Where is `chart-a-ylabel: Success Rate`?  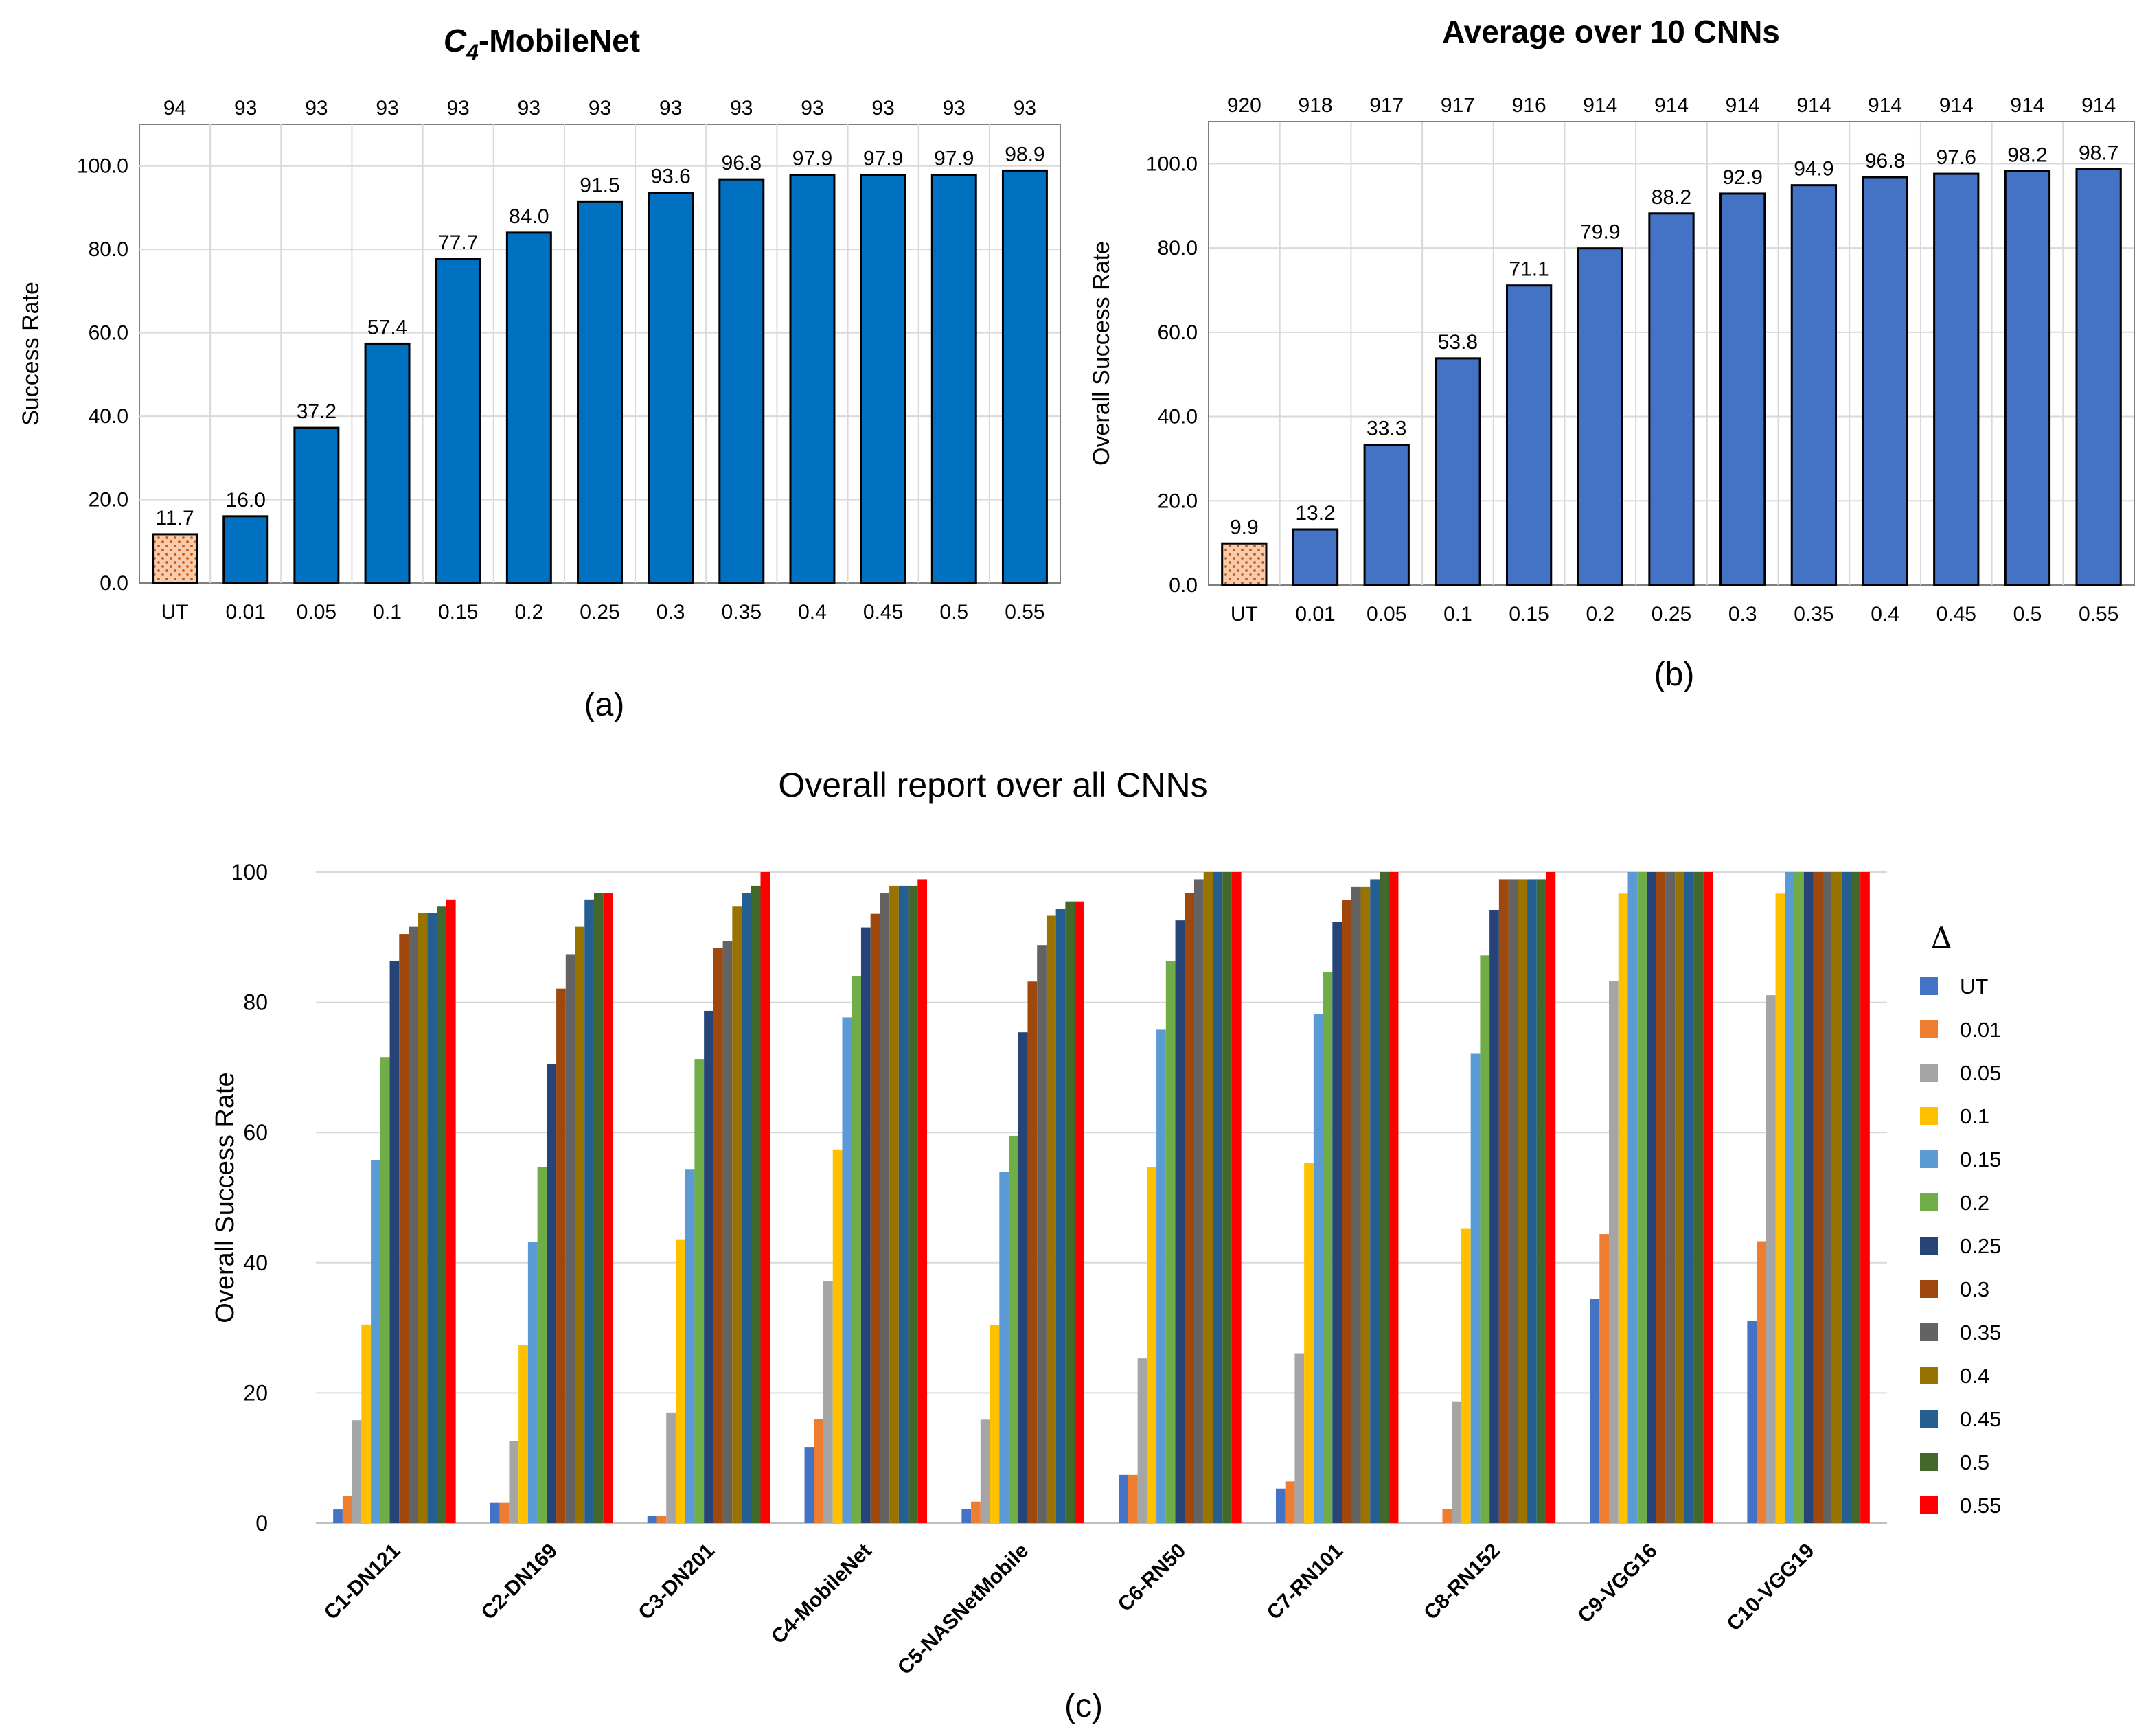 chart-a-ylabel: Success Rate is located at coordinates (31, 354).